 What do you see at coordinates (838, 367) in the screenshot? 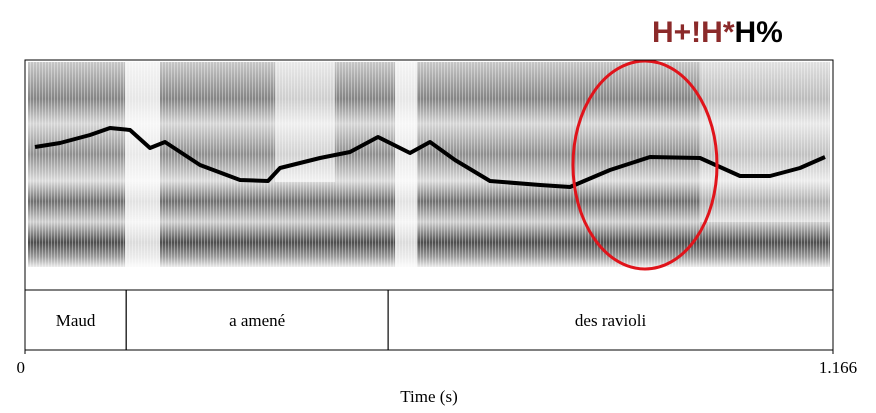
I see `x-tick-label: 1.166` at bounding box center [838, 367].